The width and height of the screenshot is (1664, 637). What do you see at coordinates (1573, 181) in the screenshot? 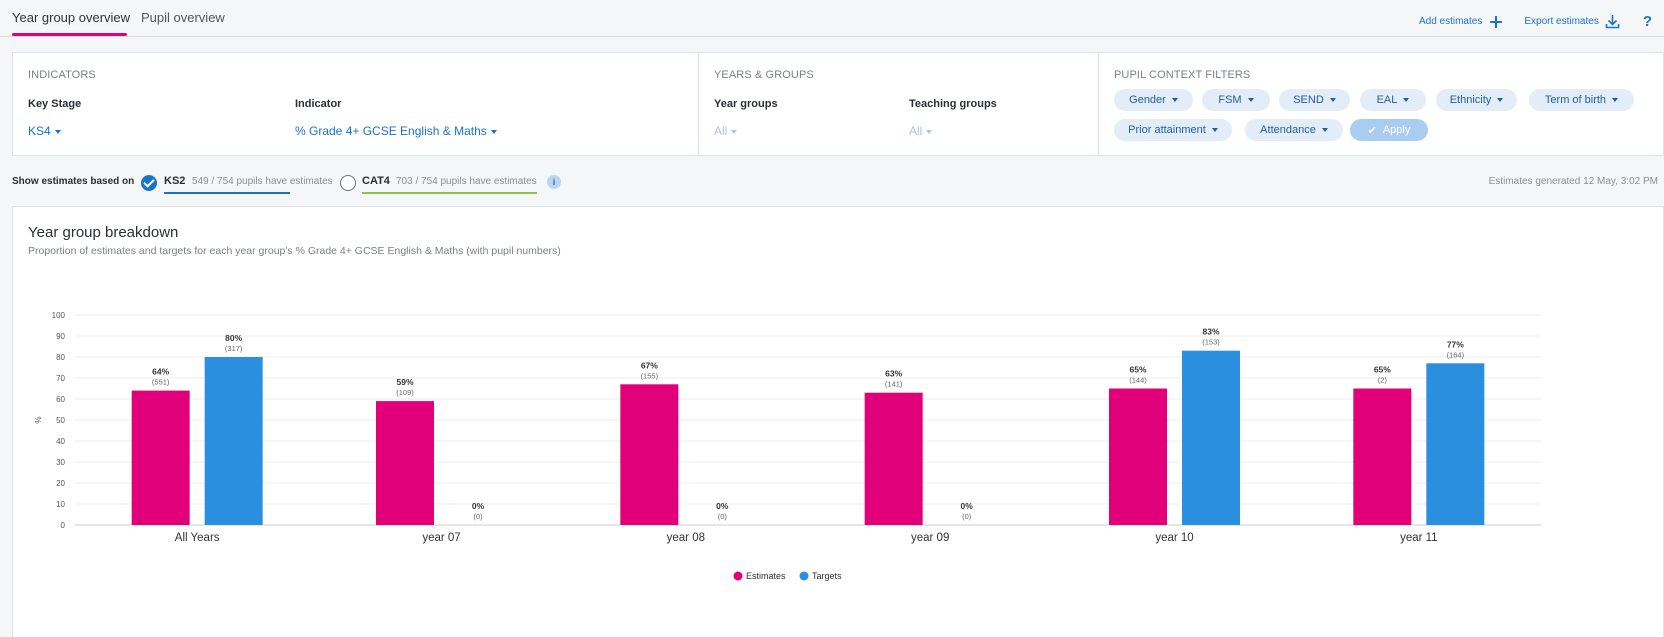
I see `estimates-generated-text: Estimates generated 12 May, 3:02 PM` at bounding box center [1573, 181].